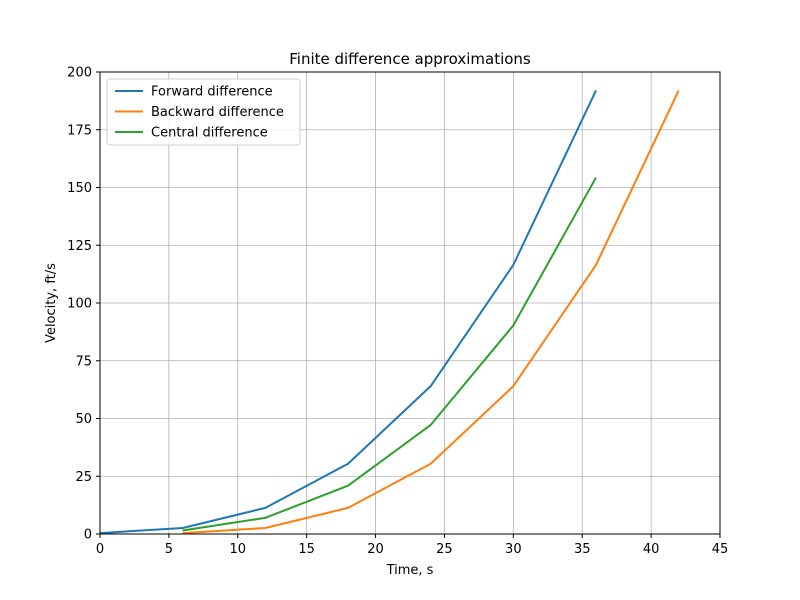  What do you see at coordinates (238, 549) in the screenshot?
I see `x-tick-label: 10` at bounding box center [238, 549].